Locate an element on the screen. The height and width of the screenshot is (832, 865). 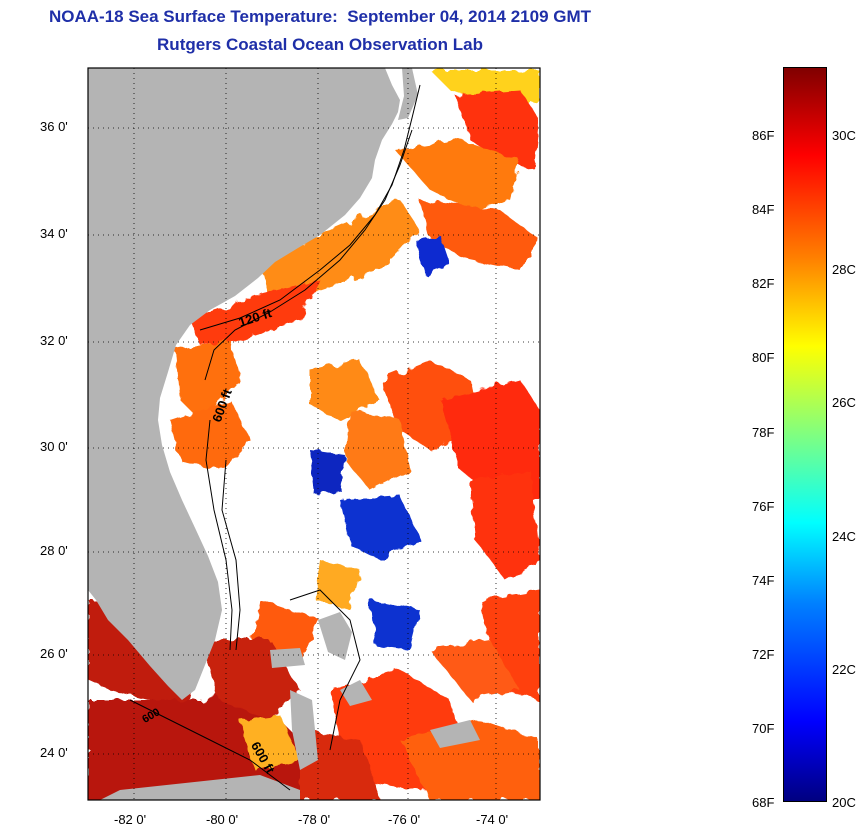
cb-label-22c: 22C is located at coordinates (844, 669).